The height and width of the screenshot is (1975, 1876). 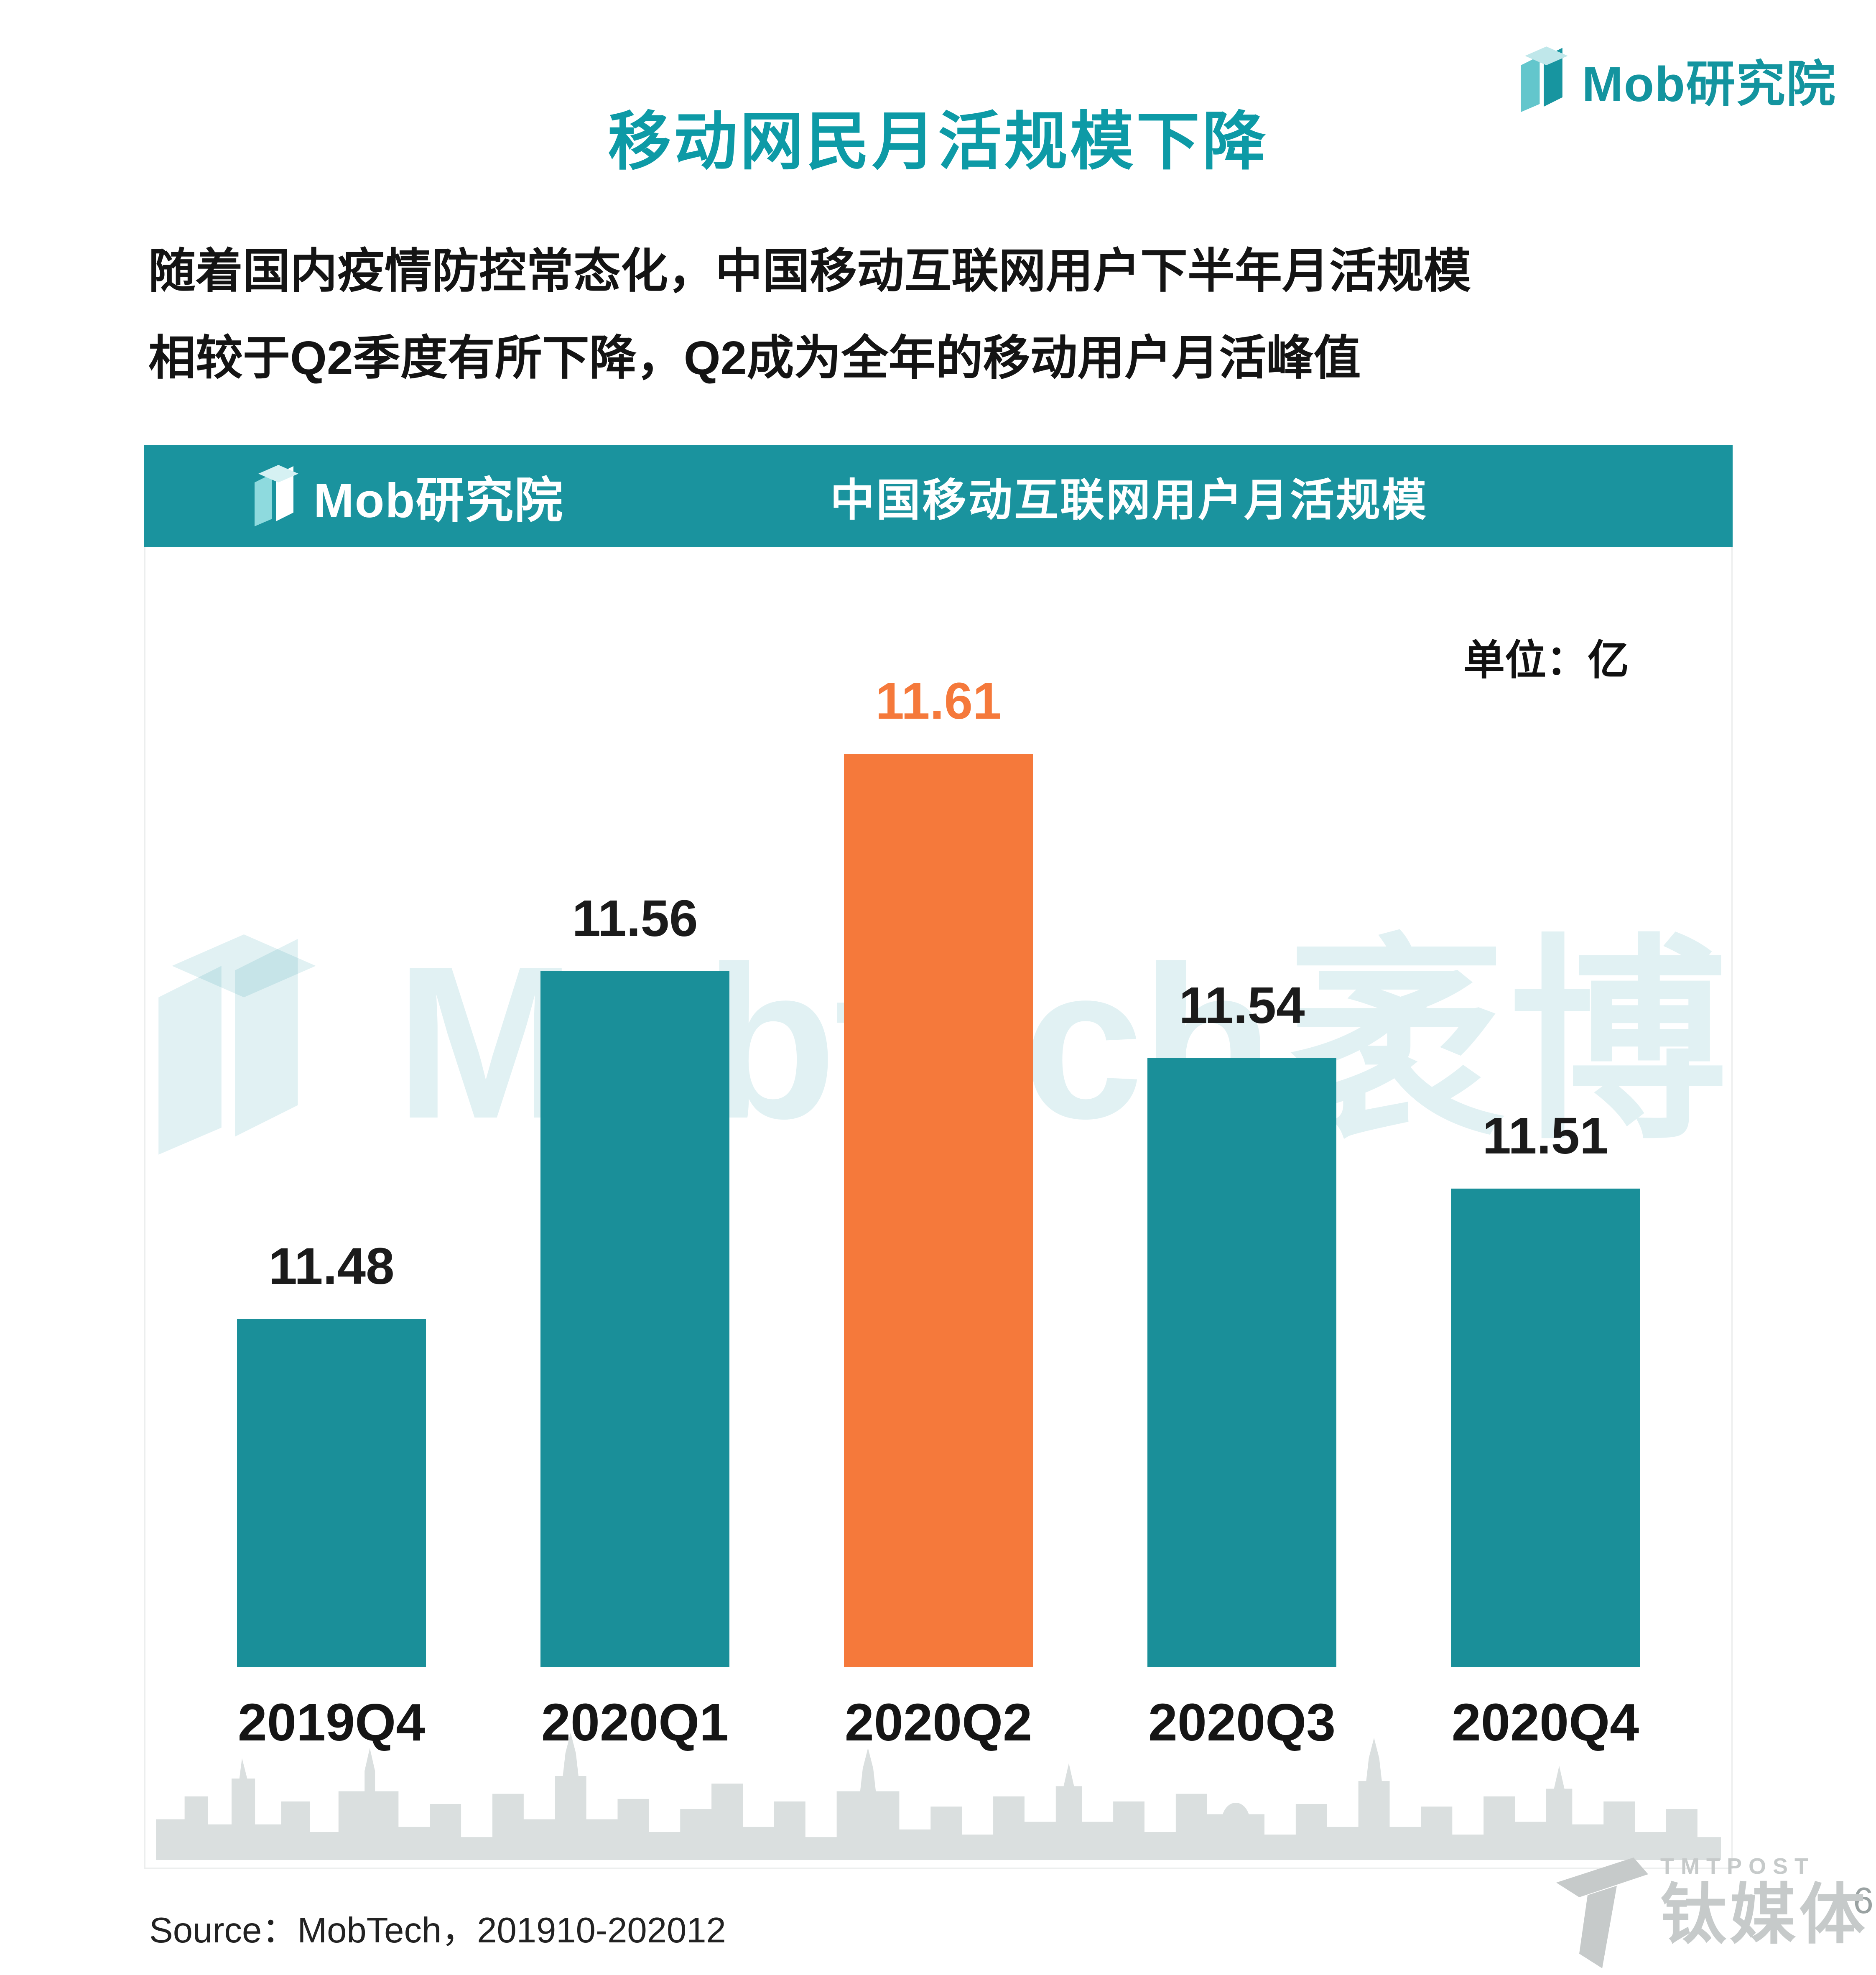 What do you see at coordinates (1129, 500) in the screenshot?
I see `chart-title: 中国移动互联网用户月活规模` at bounding box center [1129, 500].